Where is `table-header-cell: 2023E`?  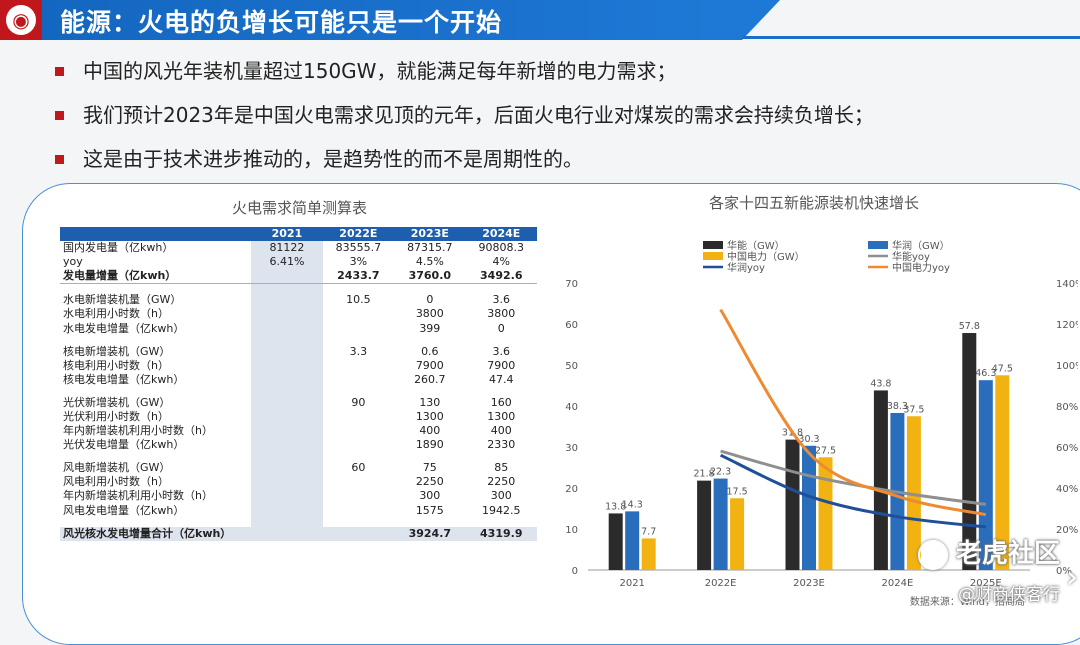 table-header-cell: 2023E is located at coordinates (430, 234).